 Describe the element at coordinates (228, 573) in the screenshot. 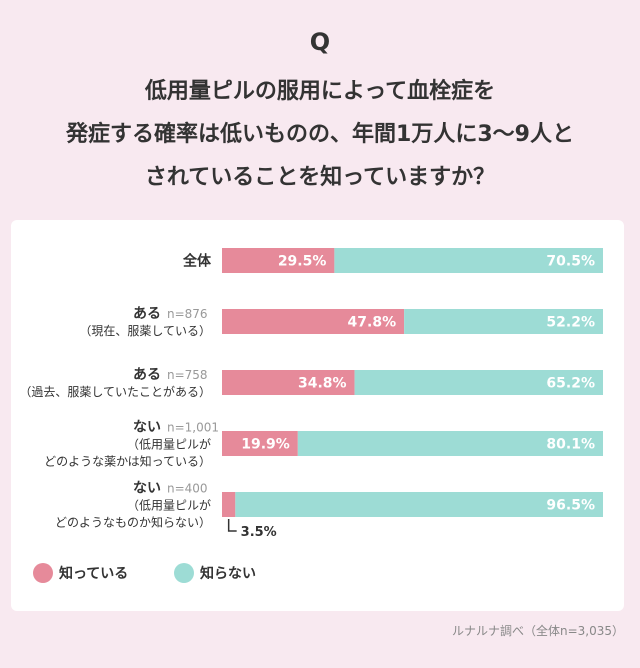

I see `legend-label-dont-know: 知らない` at that location.